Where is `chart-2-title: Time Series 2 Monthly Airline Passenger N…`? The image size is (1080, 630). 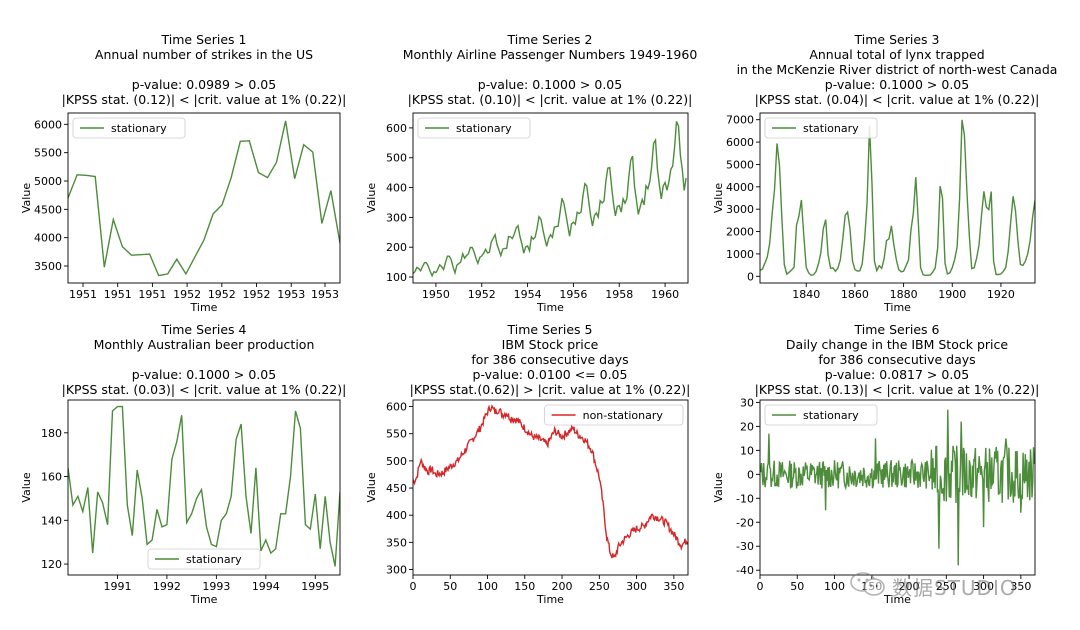
chart-2-title: Time Series 2 Monthly Airline Passenger N… is located at coordinates (550, 69).